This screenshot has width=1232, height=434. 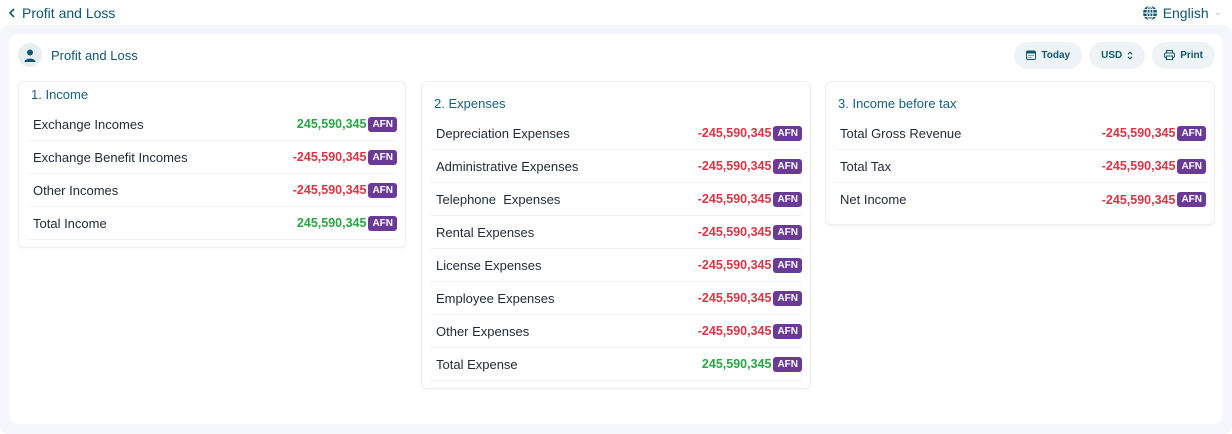 I want to click on table-row: Administrative Expenses -245,590,345 AFN, so click(x=616, y=166).